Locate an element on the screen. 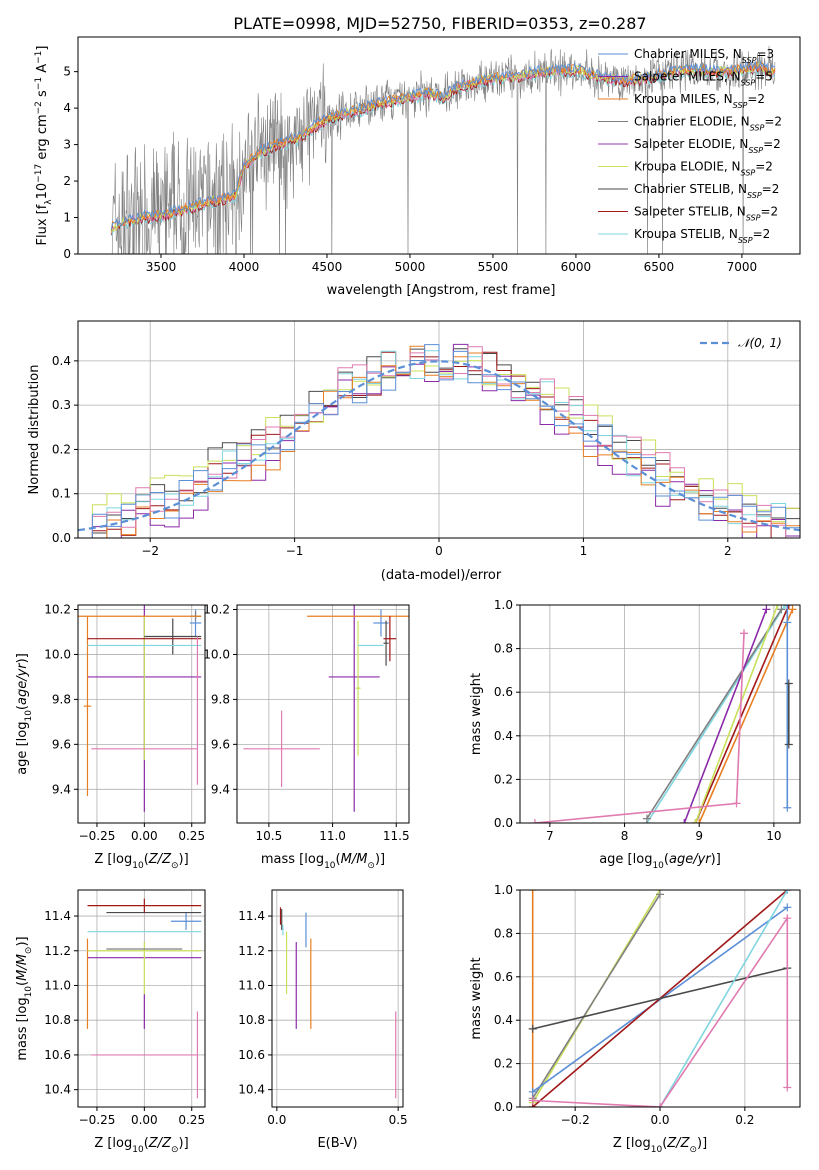 The width and height of the screenshot is (819, 1170). y-axis-label: mass [log10(M/M⊙)] is located at coordinates (24, 998).